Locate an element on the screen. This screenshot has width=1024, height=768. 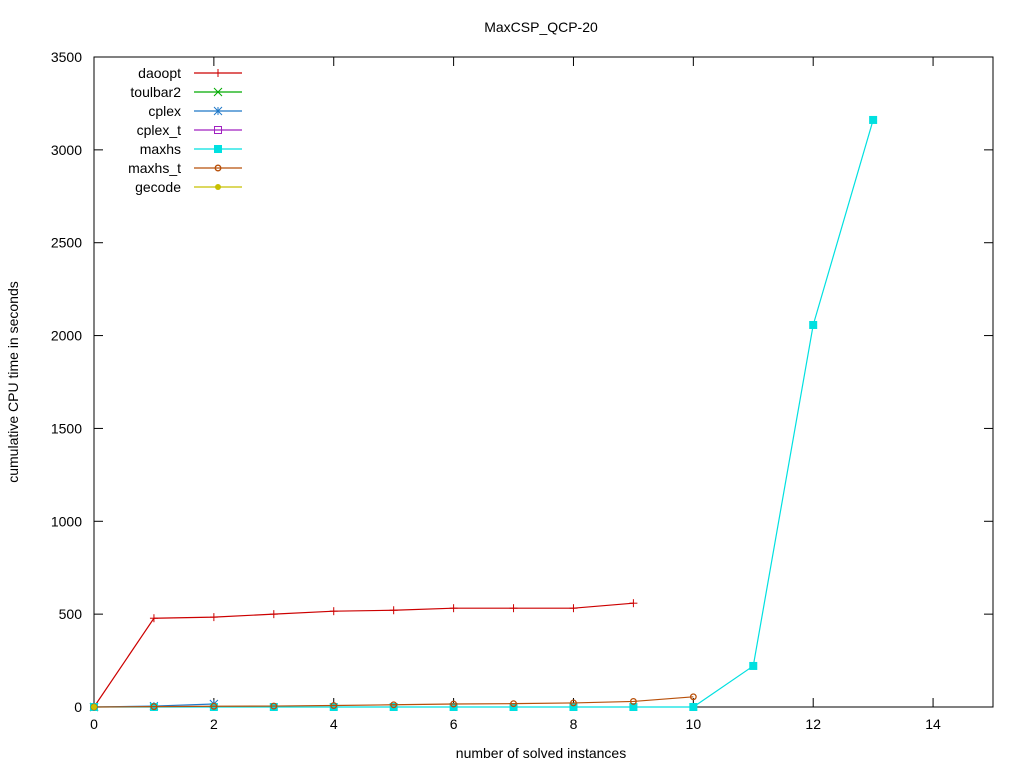
y-tick-label: 1000 is located at coordinates (66, 521).